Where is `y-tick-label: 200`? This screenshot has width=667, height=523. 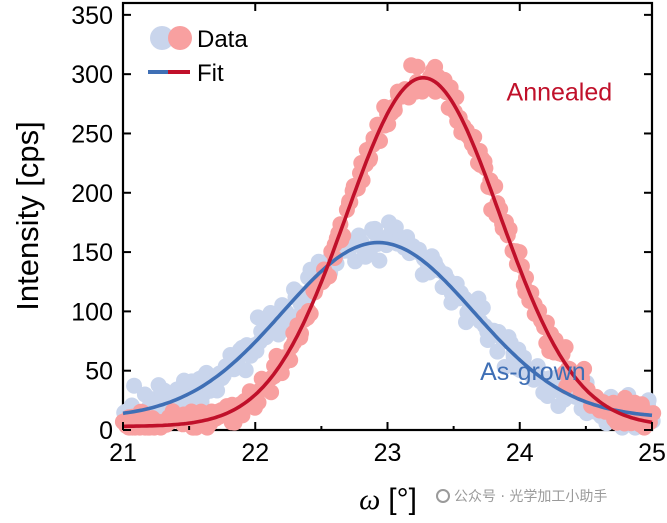
y-tick-label: 200 is located at coordinates (92, 194).